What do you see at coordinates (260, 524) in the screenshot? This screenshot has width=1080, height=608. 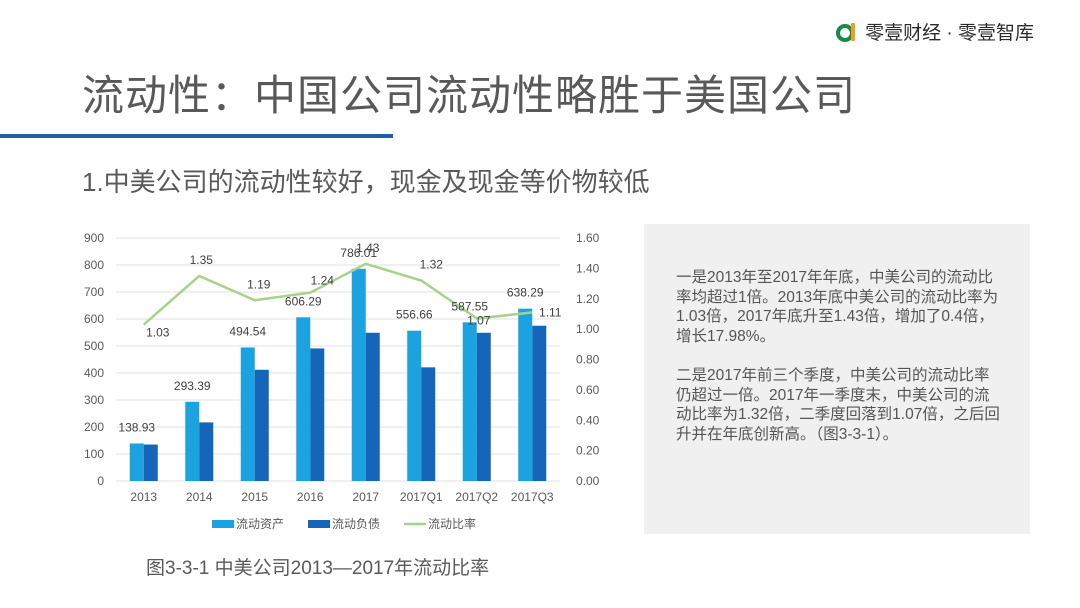 I see `legend-label-current-assets: 流动资产` at bounding box center [260, 524].